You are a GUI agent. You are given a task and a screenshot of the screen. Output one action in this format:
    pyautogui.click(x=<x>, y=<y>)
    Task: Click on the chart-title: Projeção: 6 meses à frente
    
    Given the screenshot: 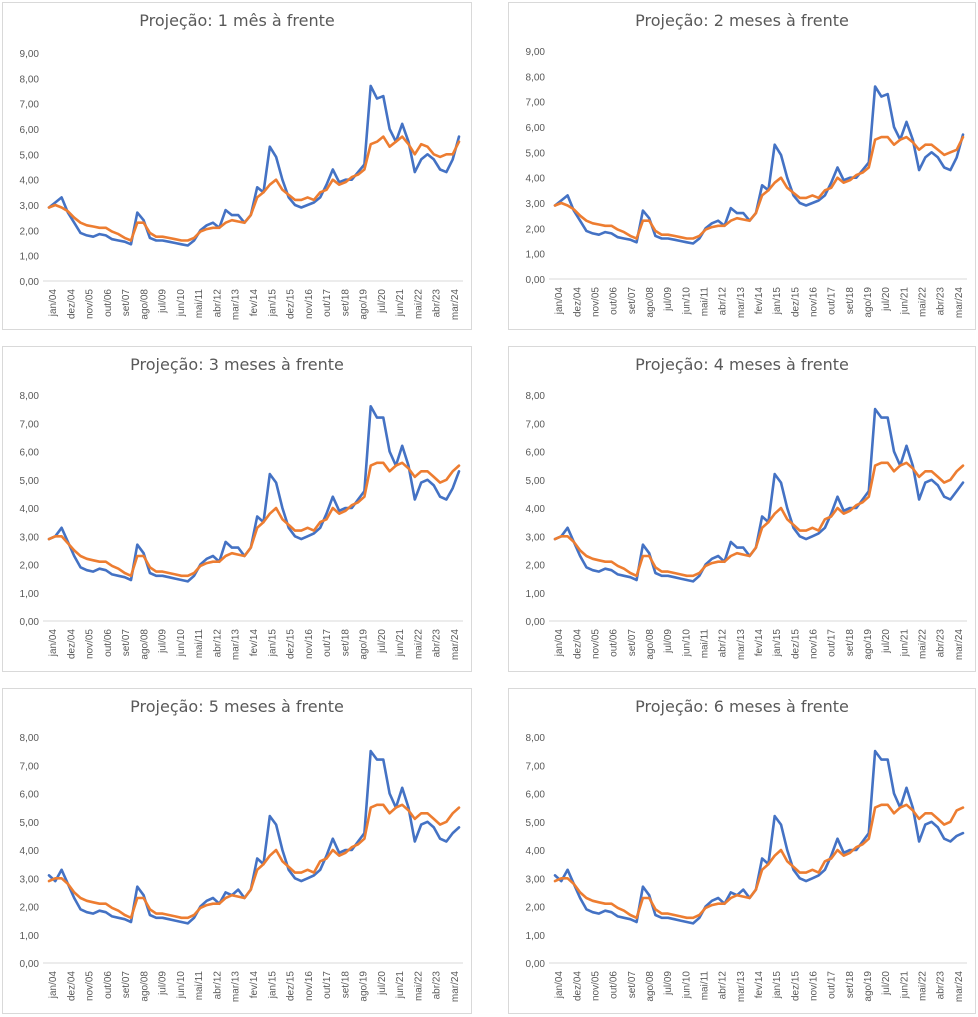 What is the action you would take?
    pyautogui.click(x=742, y=706)
    